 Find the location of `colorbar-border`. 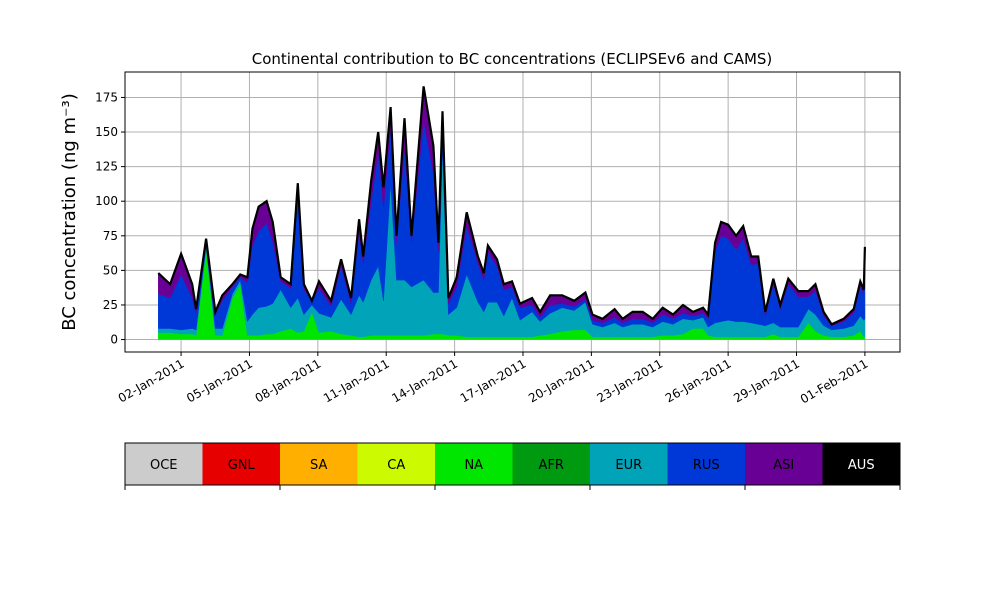

colorbar-border is located at coordinates (512, 464).